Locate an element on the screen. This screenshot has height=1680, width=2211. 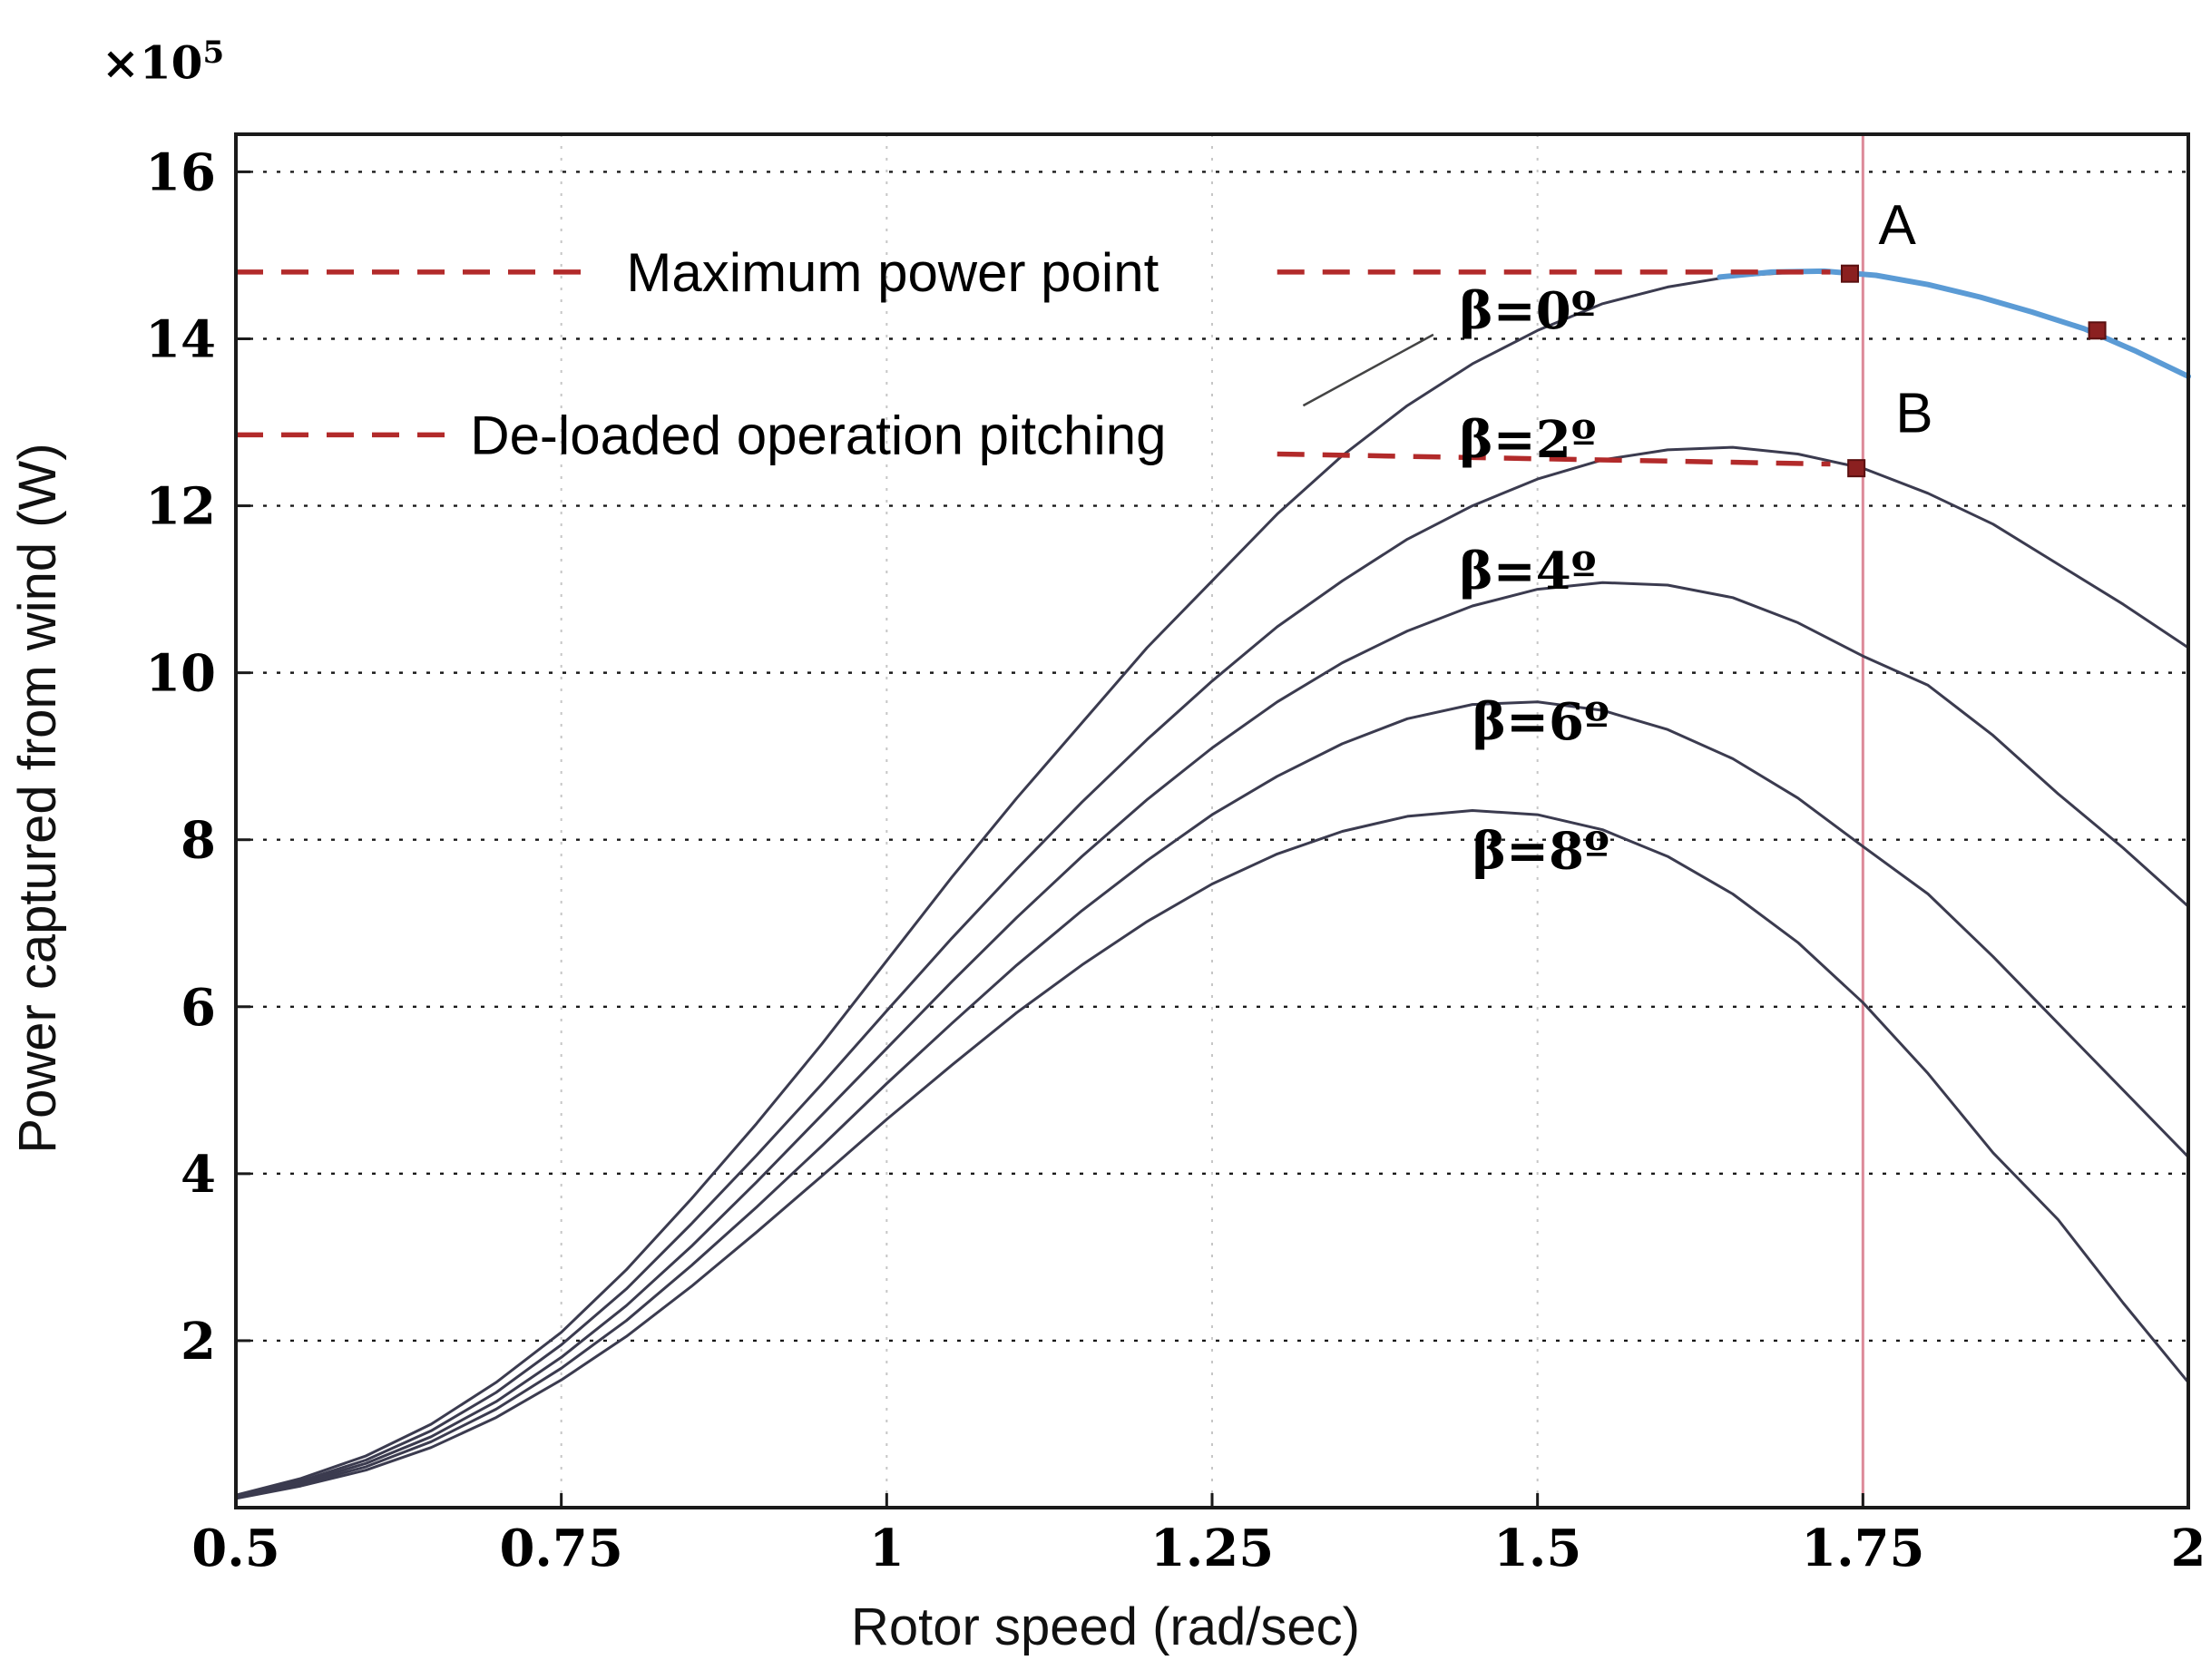
x-axis-title: Rotor speed (rad/sec) is located at coordinates (1105, 1627).